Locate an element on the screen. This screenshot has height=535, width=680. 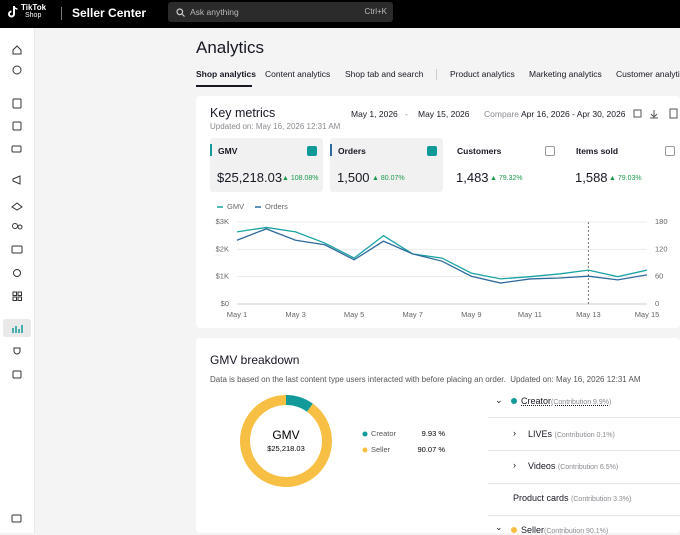
metric-name: Customers is located at coordinates (479, 151).